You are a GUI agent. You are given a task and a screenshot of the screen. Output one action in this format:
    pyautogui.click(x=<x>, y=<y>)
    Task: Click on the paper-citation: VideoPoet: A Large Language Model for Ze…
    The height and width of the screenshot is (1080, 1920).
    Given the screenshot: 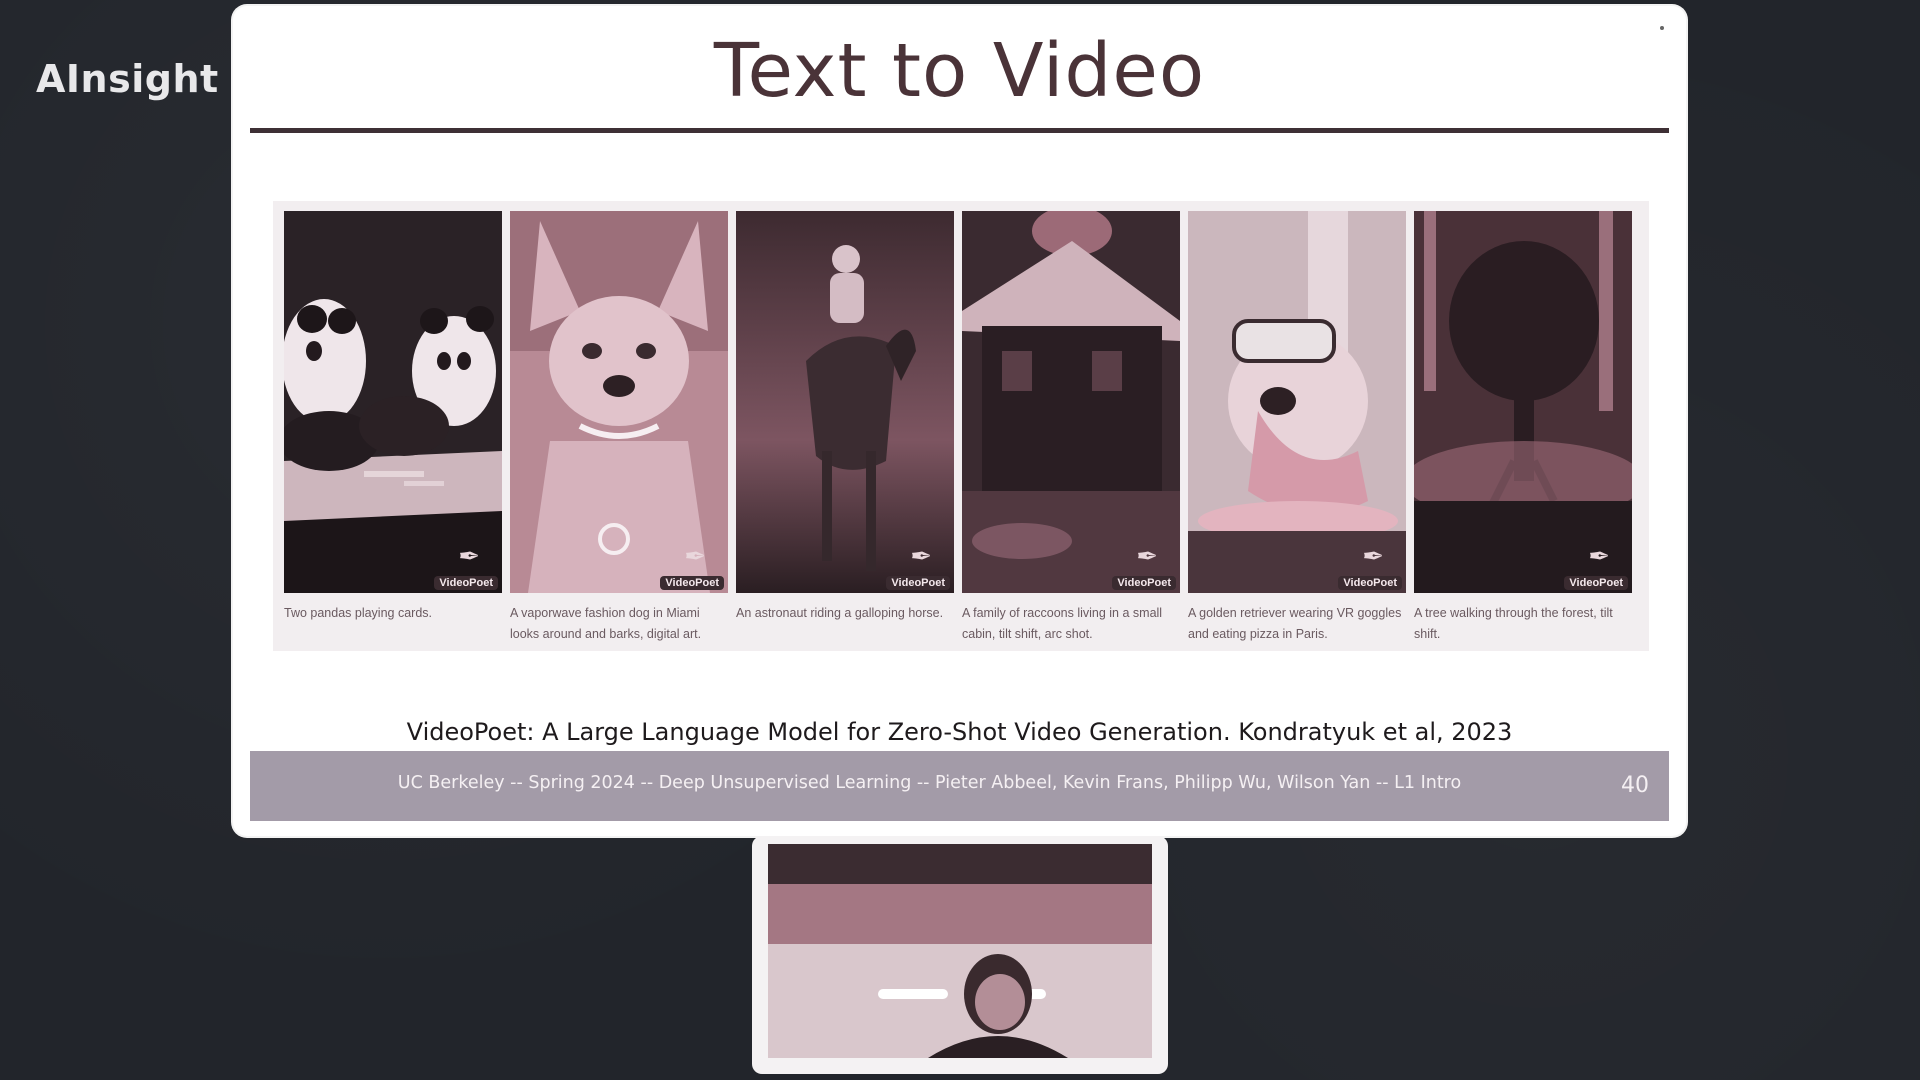 What is the action you would take?
    pyautogui.click(x=959, y=732)
    